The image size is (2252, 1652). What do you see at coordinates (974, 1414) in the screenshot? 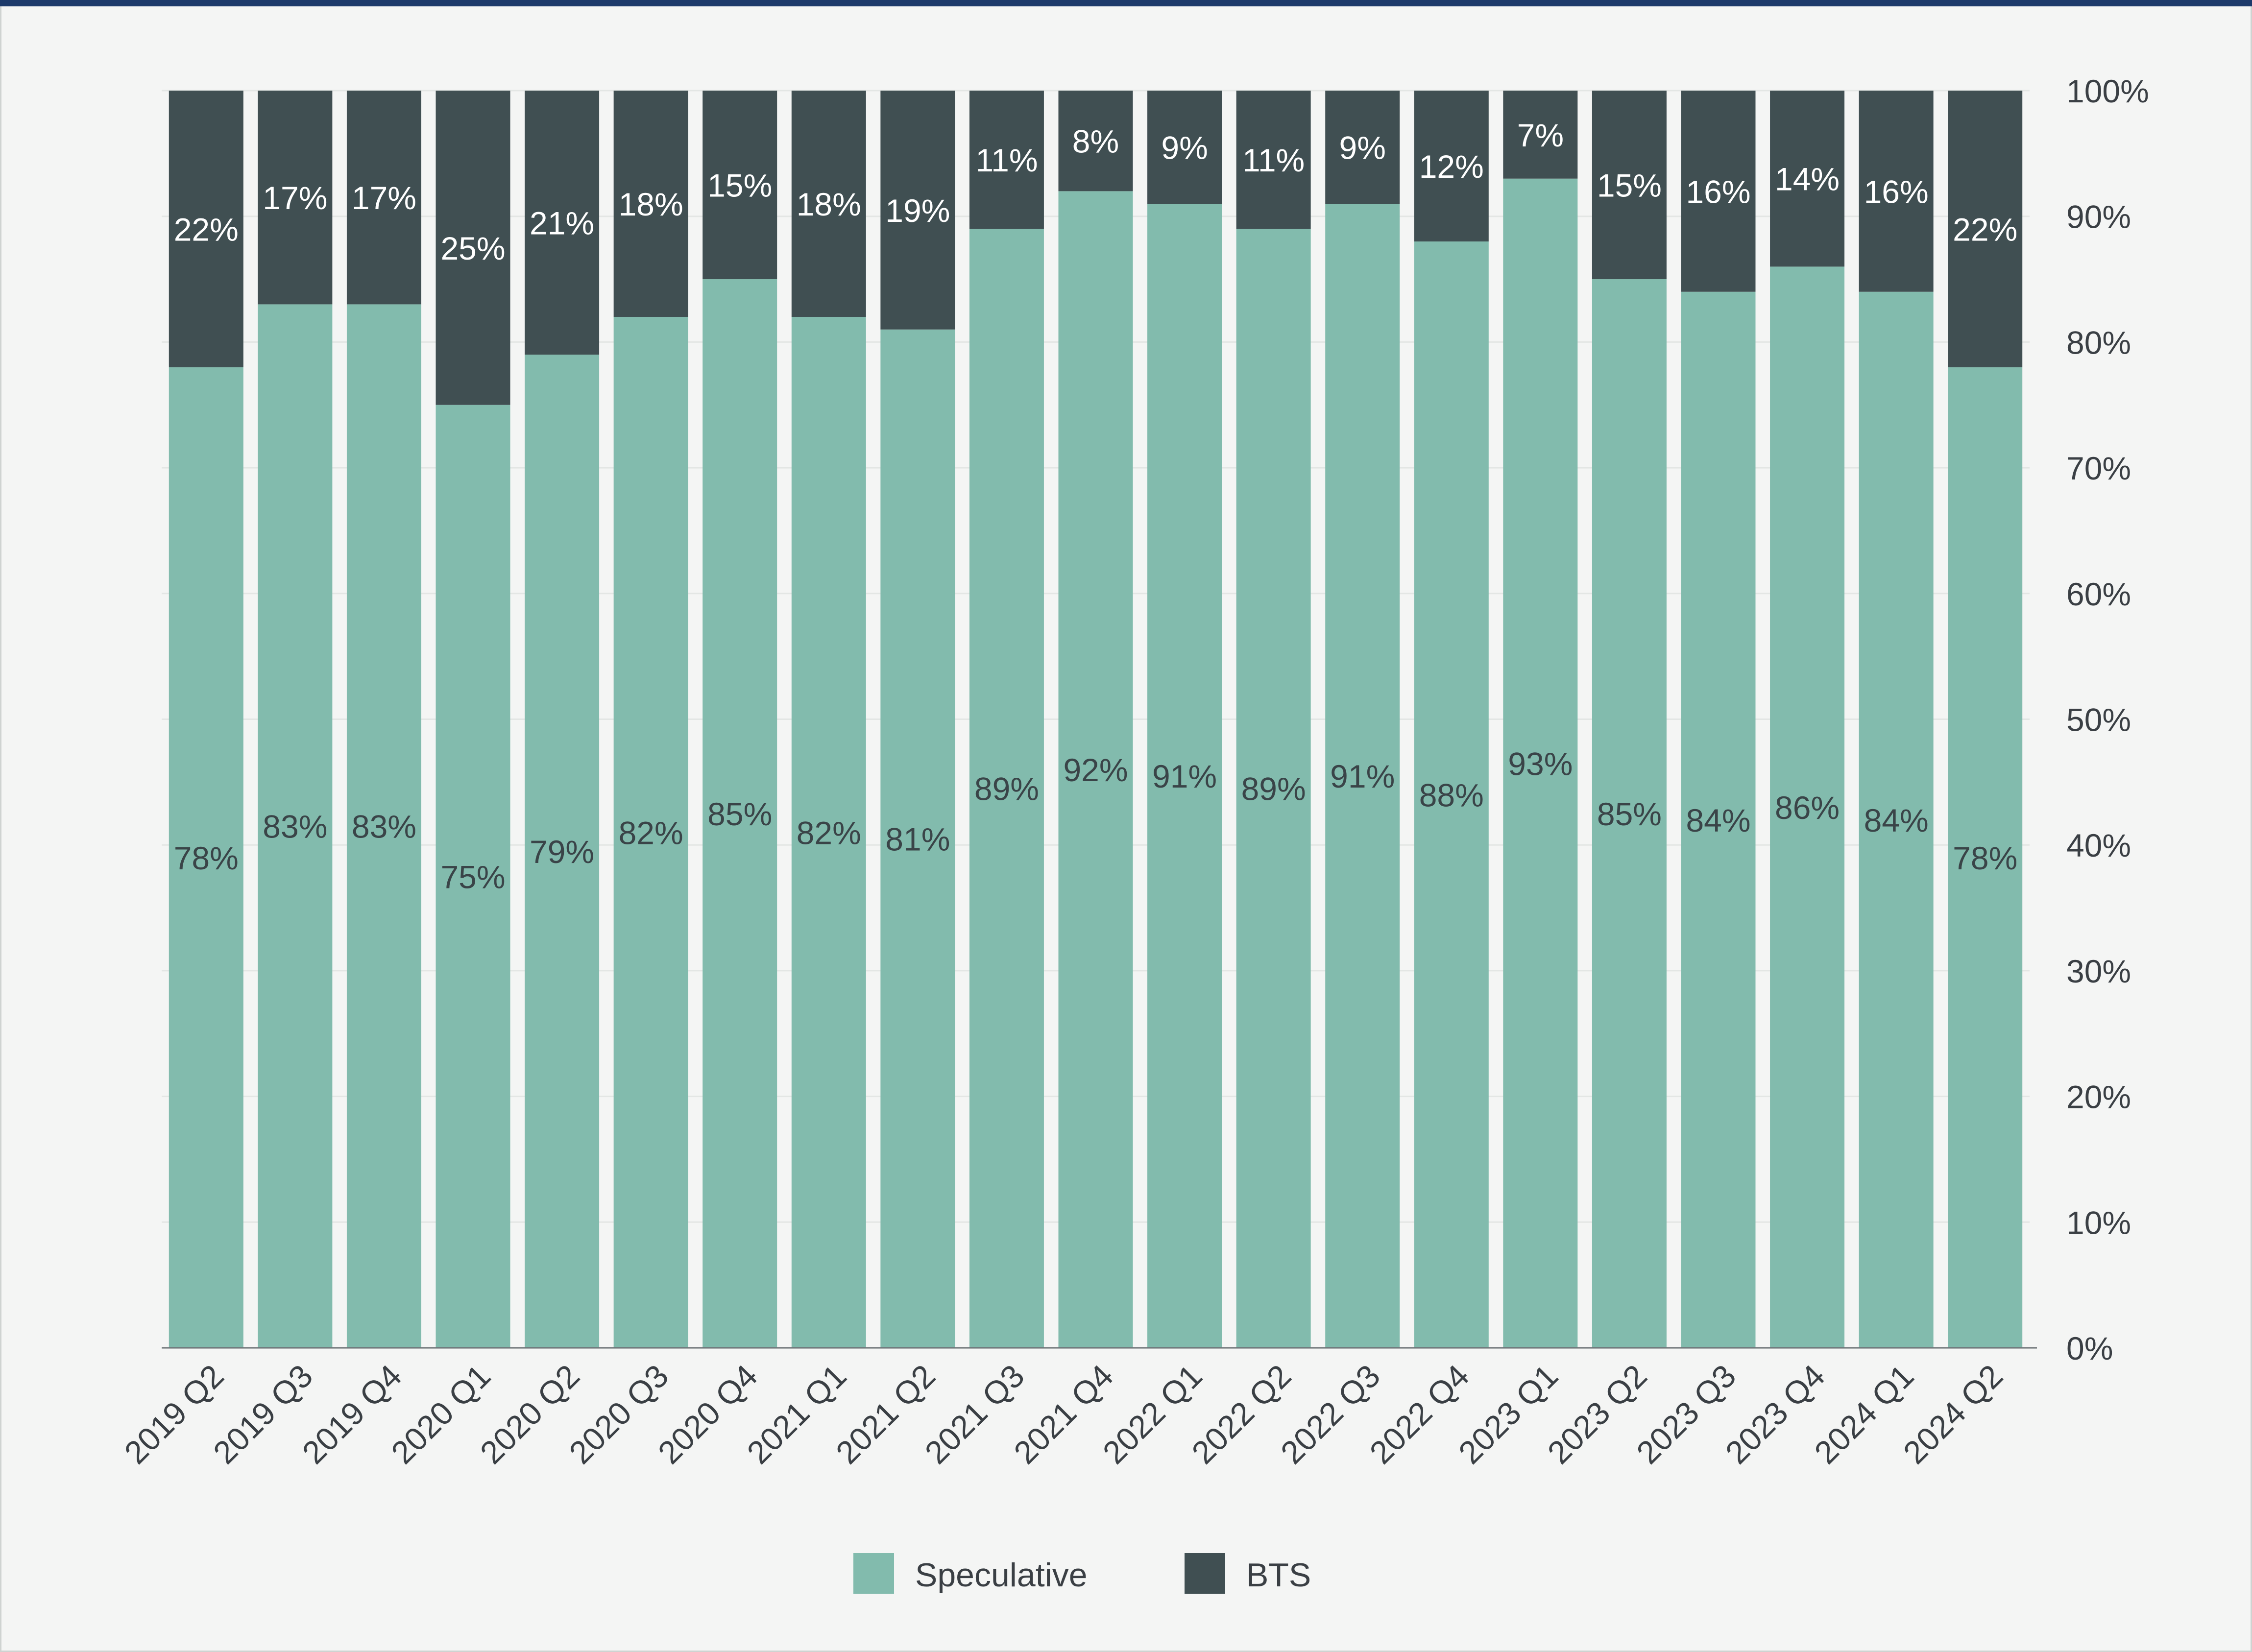
I see `x-tick-label: 2021 Q3` at bounding box center [974, 1414].